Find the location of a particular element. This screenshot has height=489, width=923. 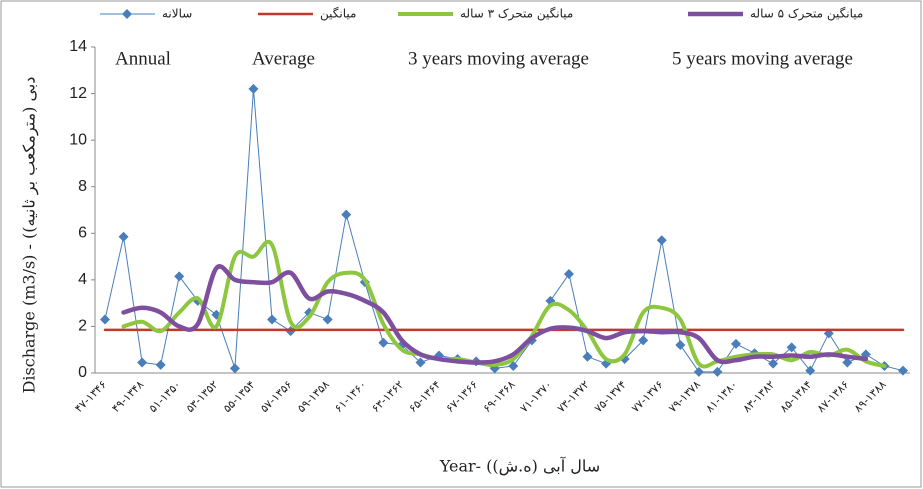

y-tick-label: 6 is located at coordinates (82, 233).